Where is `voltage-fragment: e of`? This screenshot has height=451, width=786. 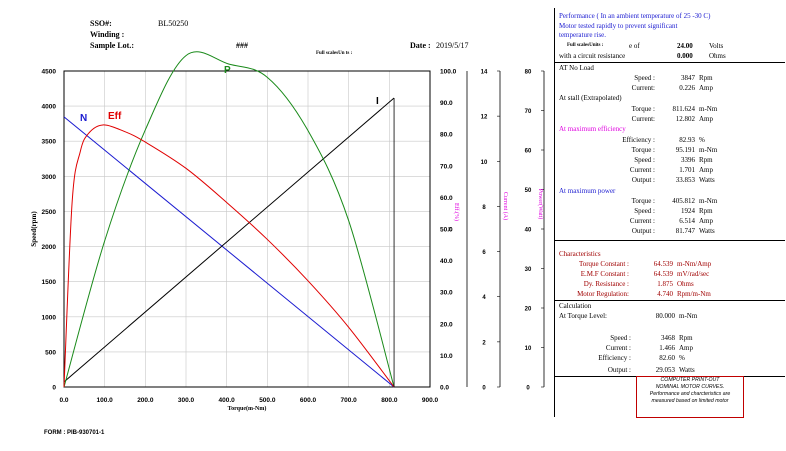 voltage-fragment: e of is located at coordinates (634, 46).